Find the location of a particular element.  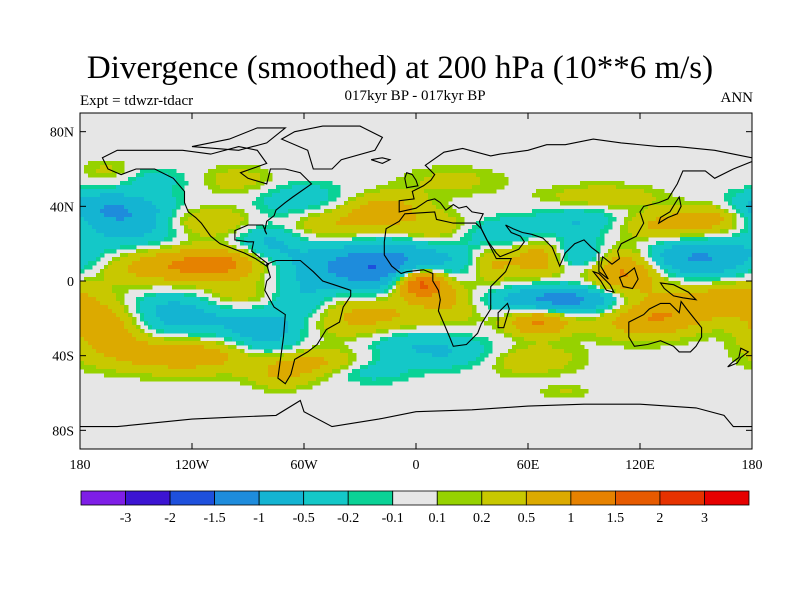

colorbar-label: 1 is located at coordinates (570, 518).